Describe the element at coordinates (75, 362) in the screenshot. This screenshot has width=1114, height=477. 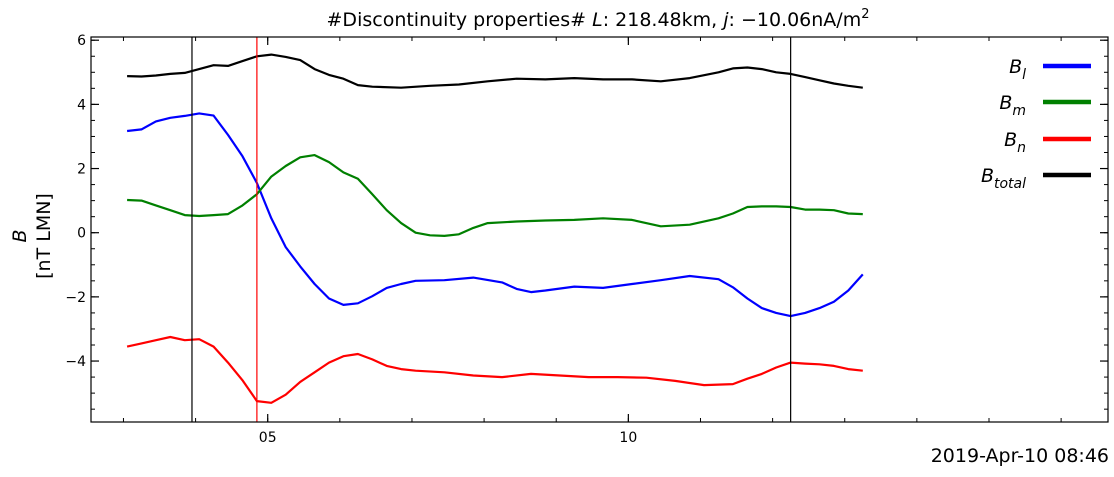
I see `y-tick-label: −4` at that location.